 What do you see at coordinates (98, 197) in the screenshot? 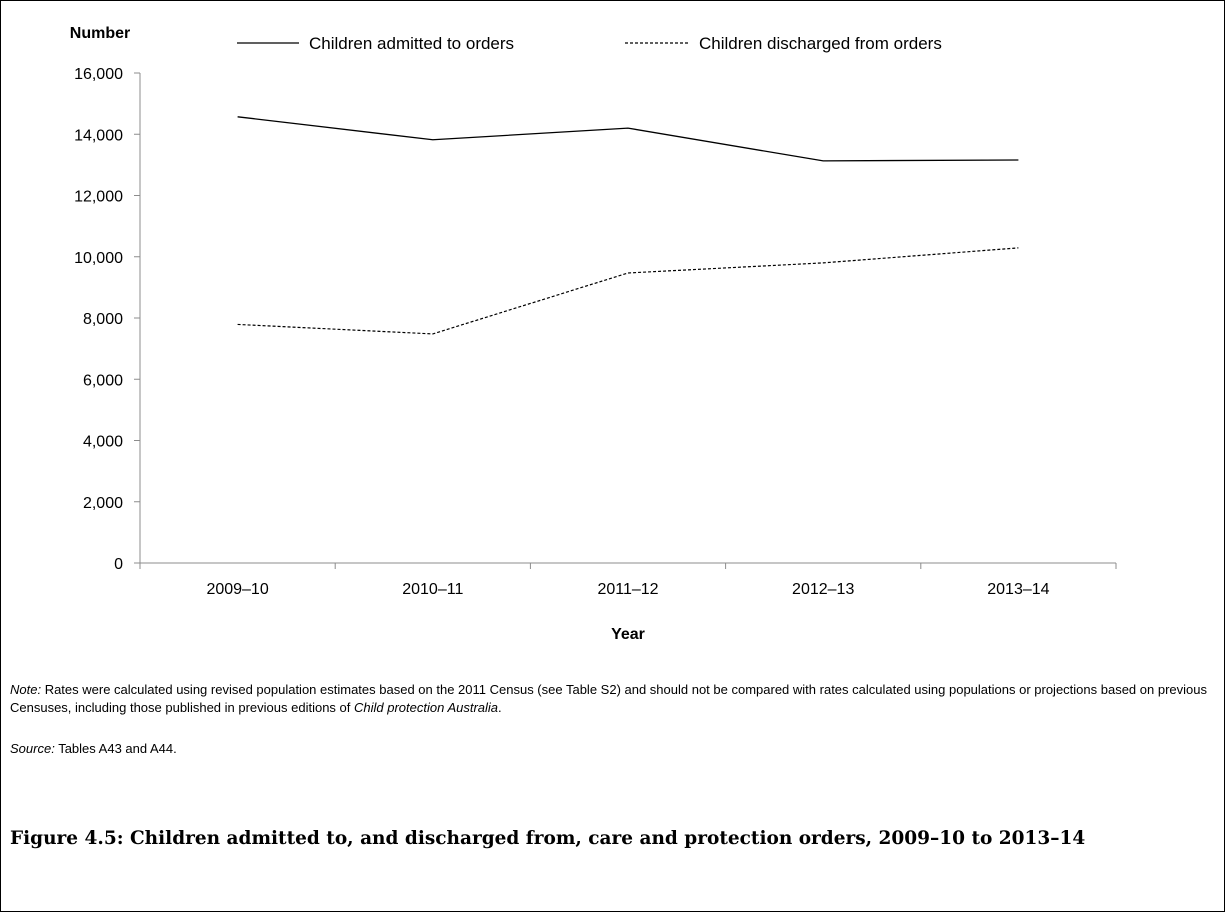
I see `y-tick-label: 12,000` at bounding box center [98, 197].